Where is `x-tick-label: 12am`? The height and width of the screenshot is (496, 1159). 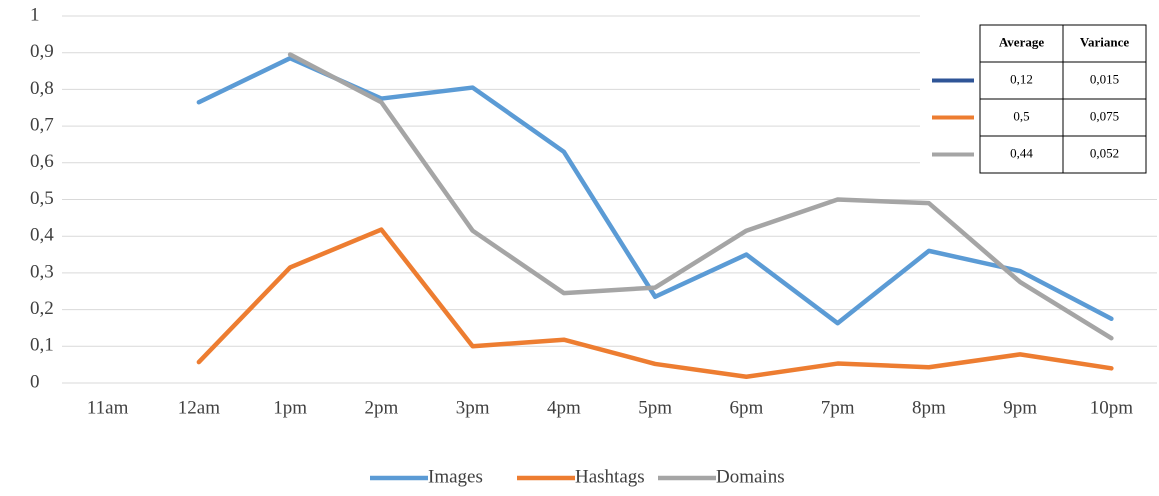 x-tick-label: 12am is located at coordinates (199, 407).